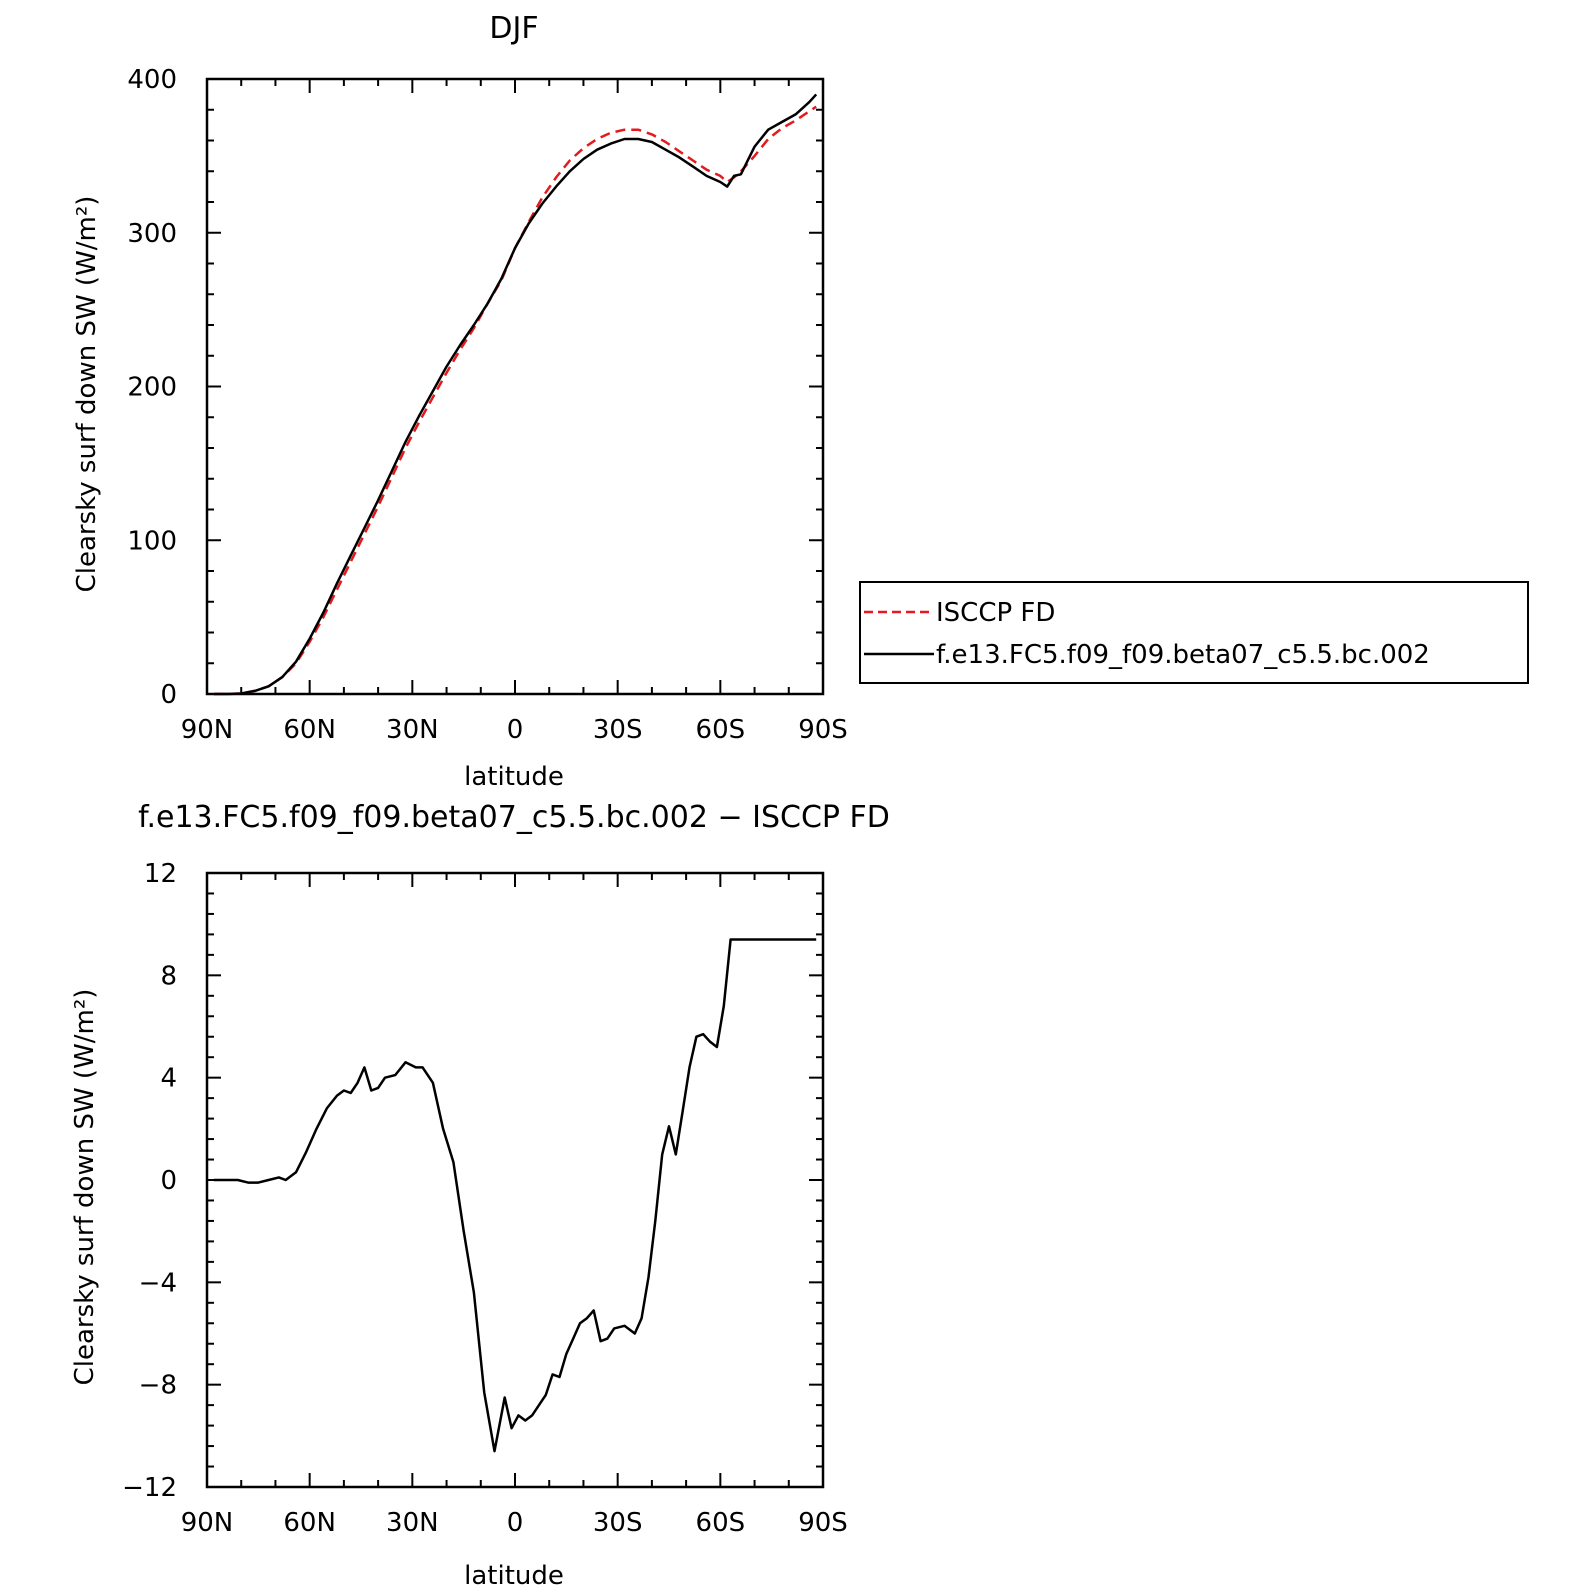 The image size is (1594, 1591). I want to click on top-x-tick-label: 60N, so click(309, 730).